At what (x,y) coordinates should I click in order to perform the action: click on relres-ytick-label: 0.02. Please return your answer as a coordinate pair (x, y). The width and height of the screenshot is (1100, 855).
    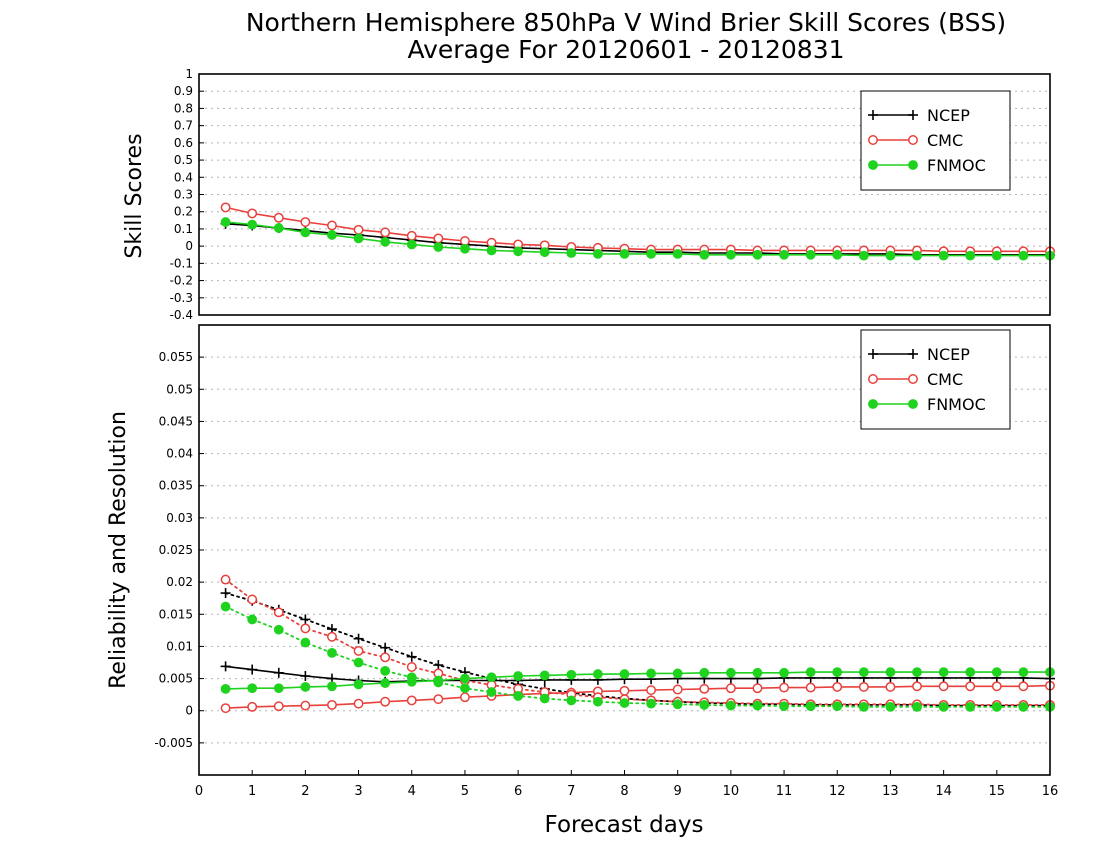
    Looking at the image, I should click on (179, 582).